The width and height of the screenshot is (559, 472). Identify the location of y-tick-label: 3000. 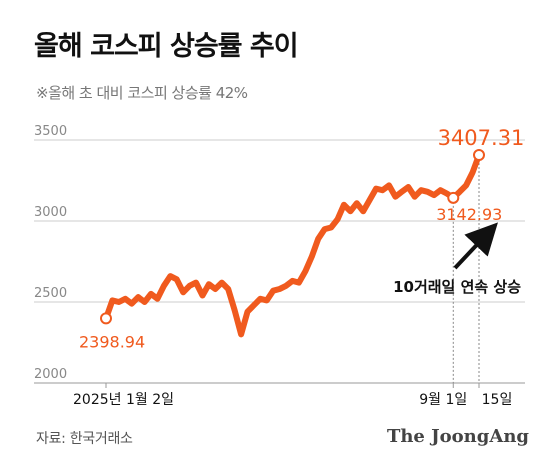
(50, 212).